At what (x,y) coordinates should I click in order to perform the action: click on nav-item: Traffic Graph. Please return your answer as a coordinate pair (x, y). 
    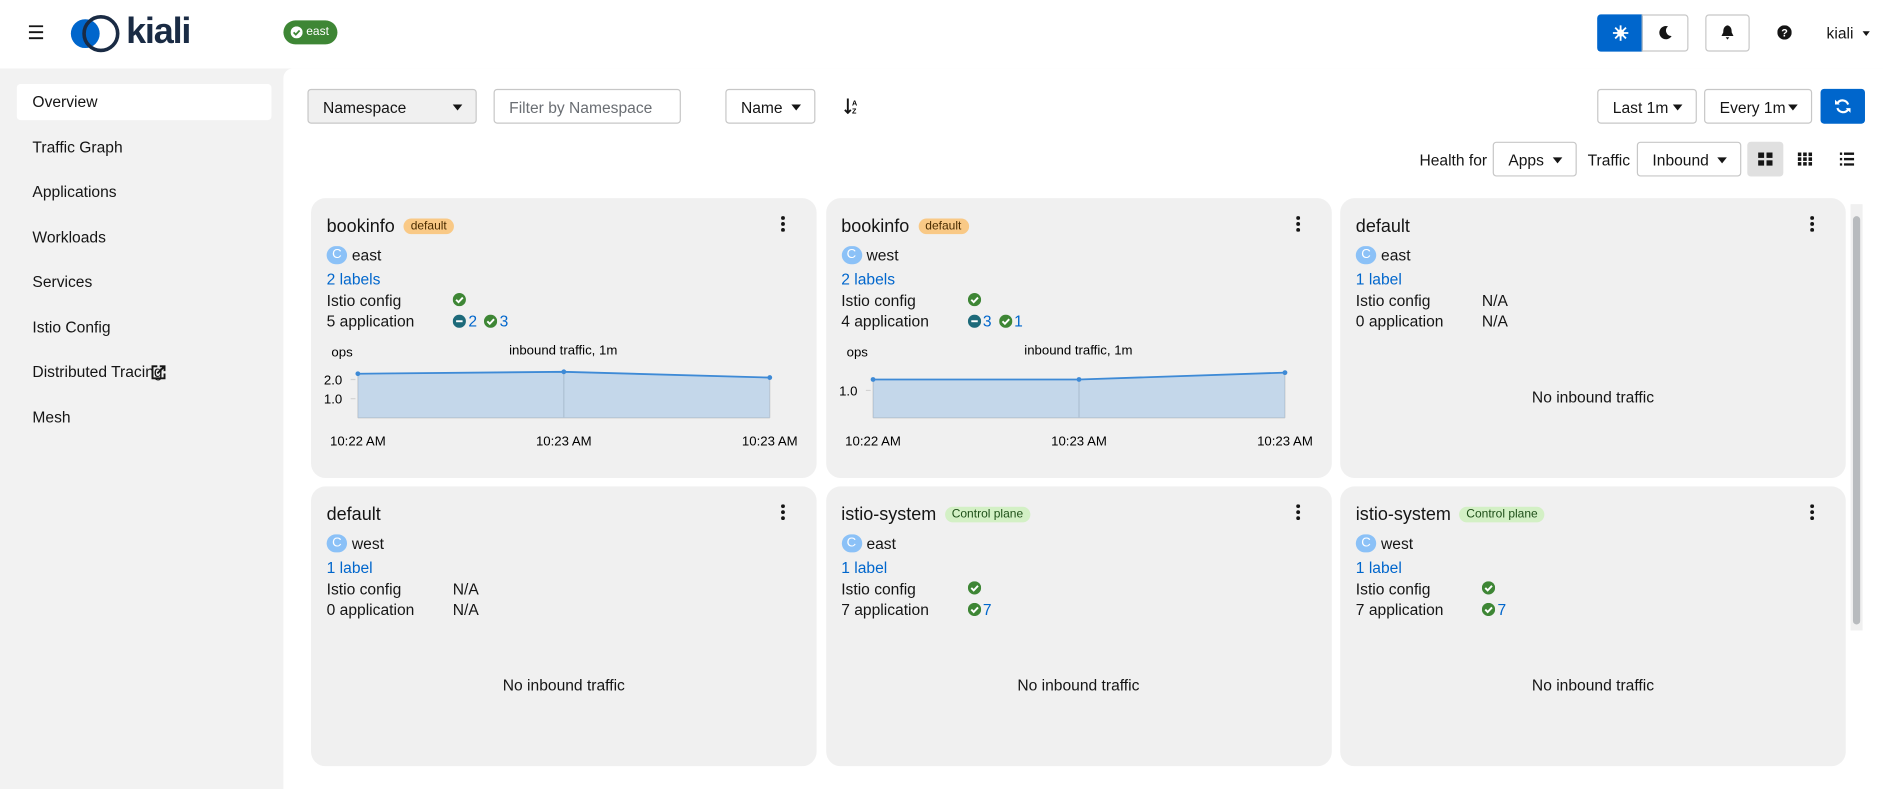
    Looking at the image, I should click on (144, 147).